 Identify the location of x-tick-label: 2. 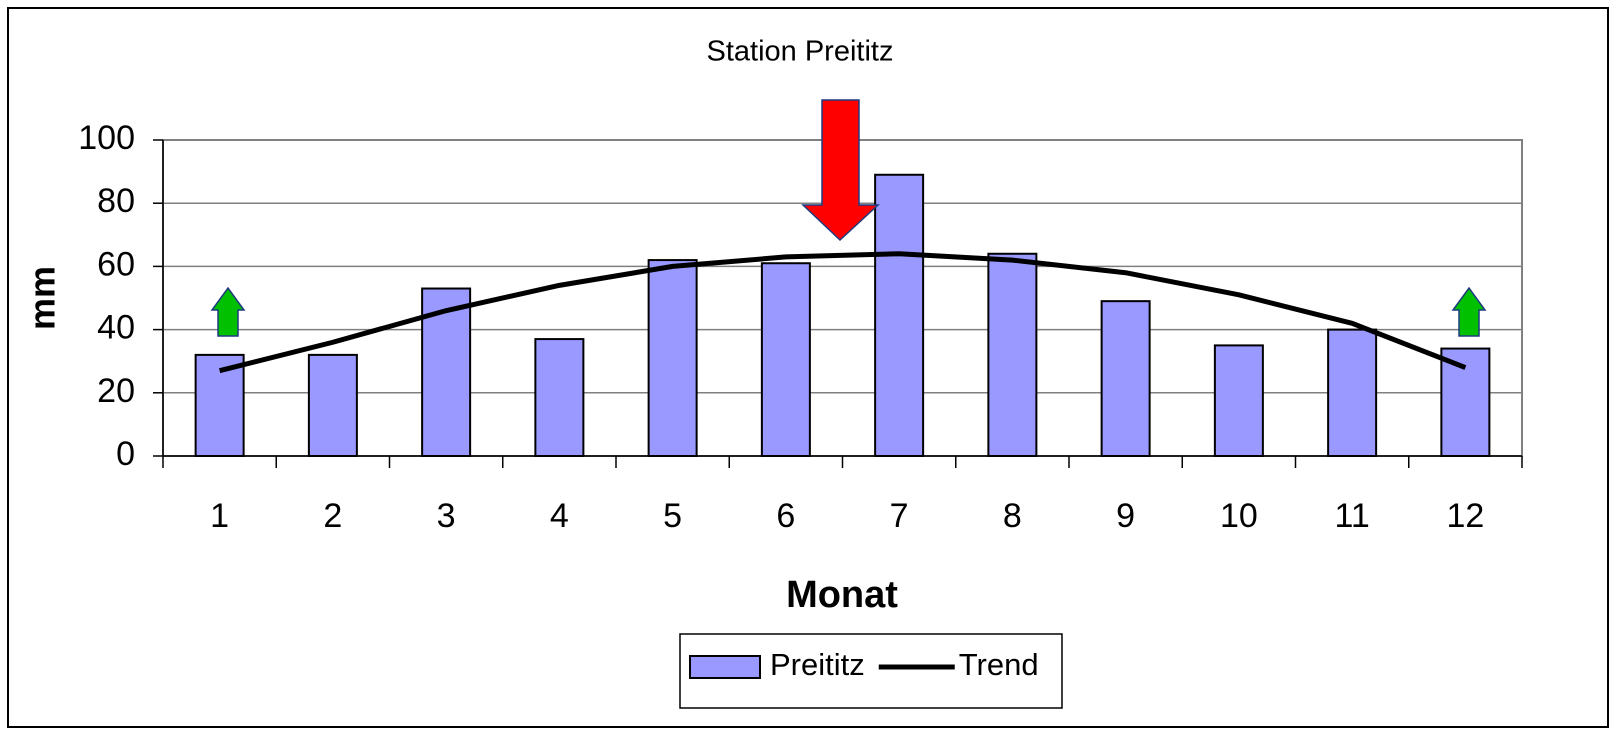
(332, 516).